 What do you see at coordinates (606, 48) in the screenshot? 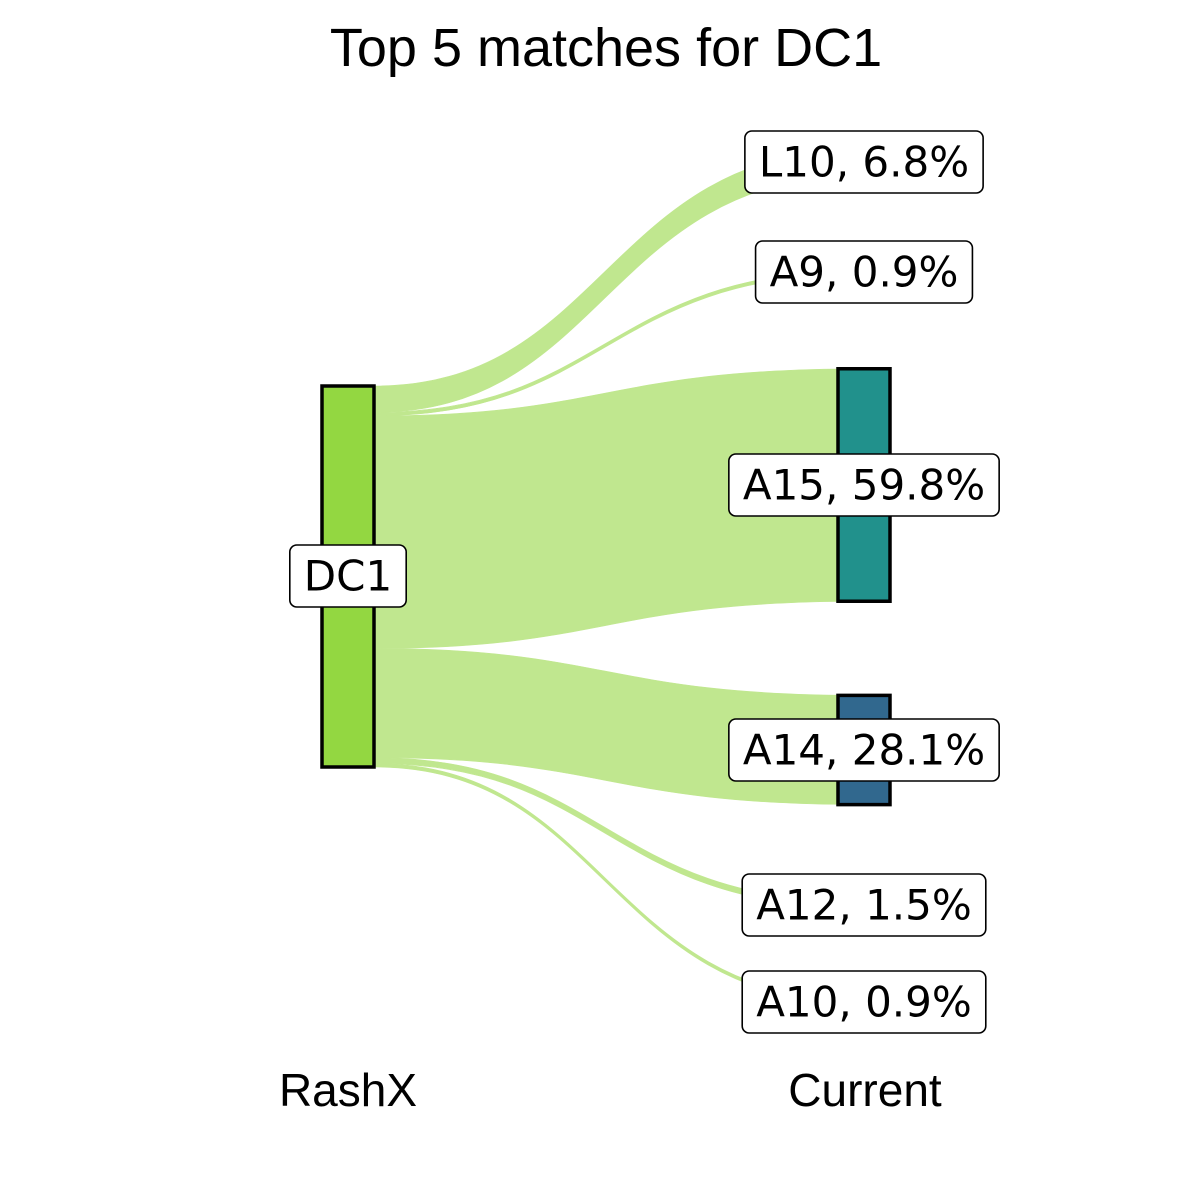
I see `chart-title: Top 5 matches for DC1` at bounding box center [606, 48].